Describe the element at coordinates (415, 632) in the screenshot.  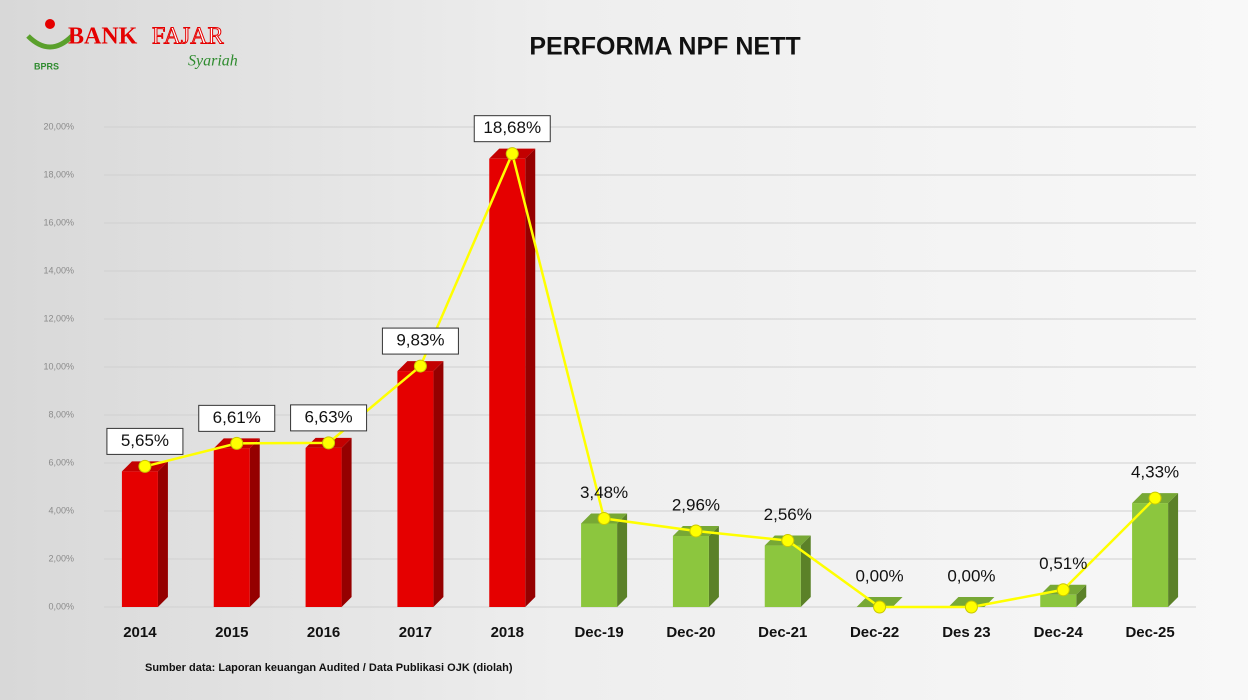
I see `x-tick-label: 2017` at that location.